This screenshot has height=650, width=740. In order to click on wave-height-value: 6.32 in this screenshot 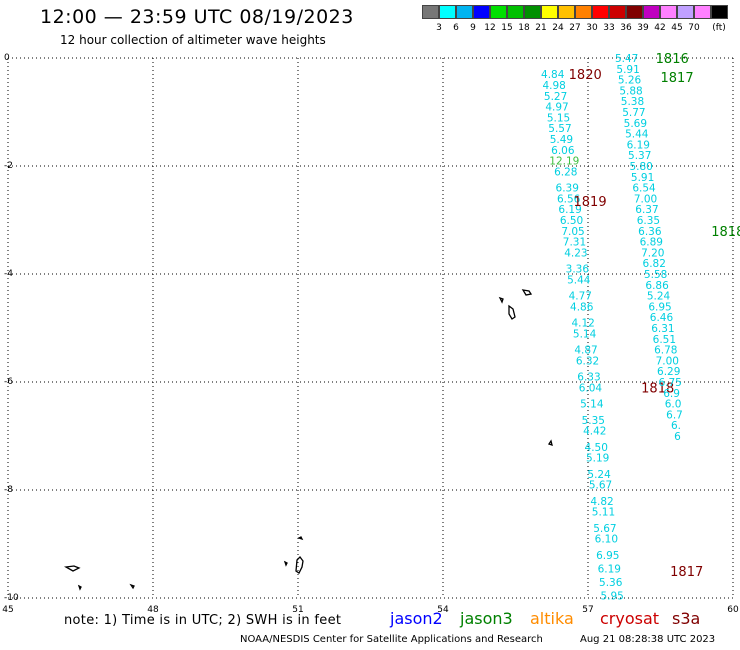, I will do `click(587, 361)`.